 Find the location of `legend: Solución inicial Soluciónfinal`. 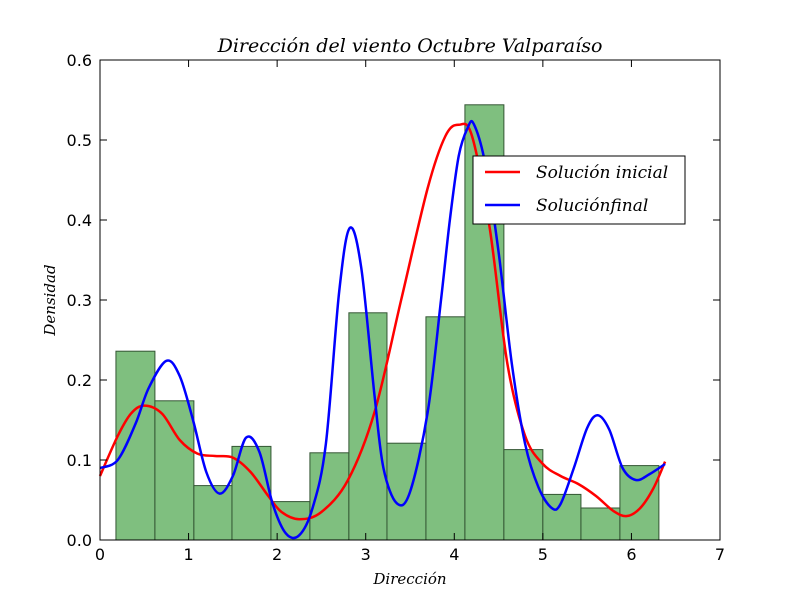

legend: Solución inicial Soluciónfinal is located at coordinates (579, 190).